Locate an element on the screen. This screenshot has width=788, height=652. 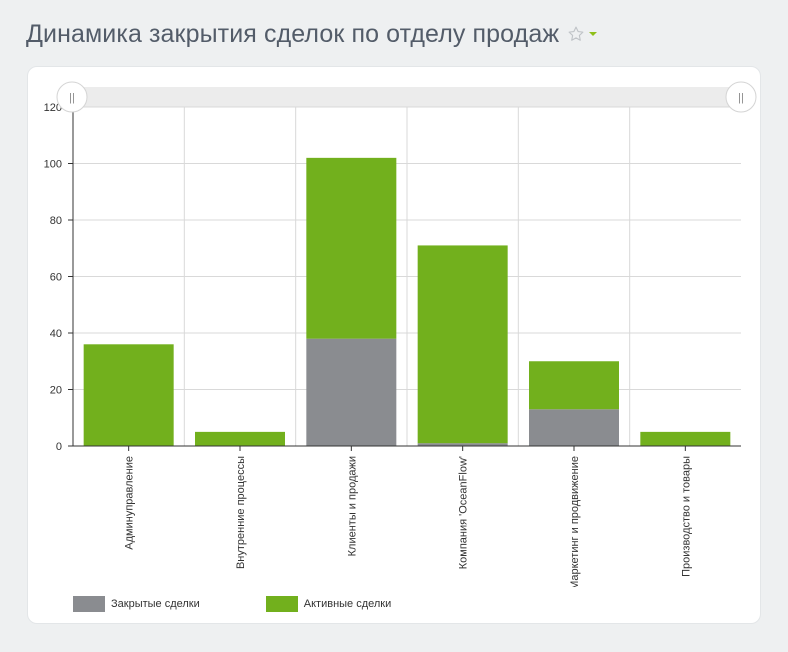
x-tick-label: Компания 'OceanFlow' is located at coordinates (464, 512).